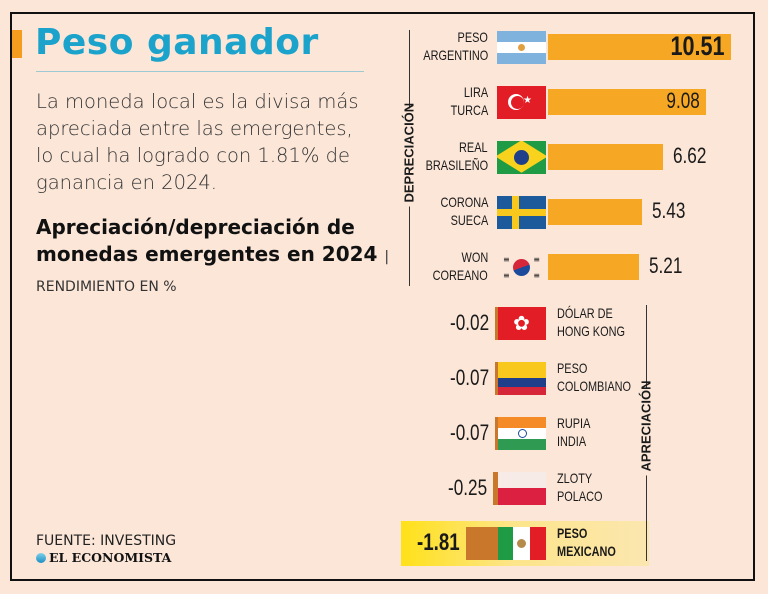  Describe the element at coordinates (521, 267) in the screenshot. I see `korea-flag-icon: ≡ ≡ ≡ ≡` at that location.